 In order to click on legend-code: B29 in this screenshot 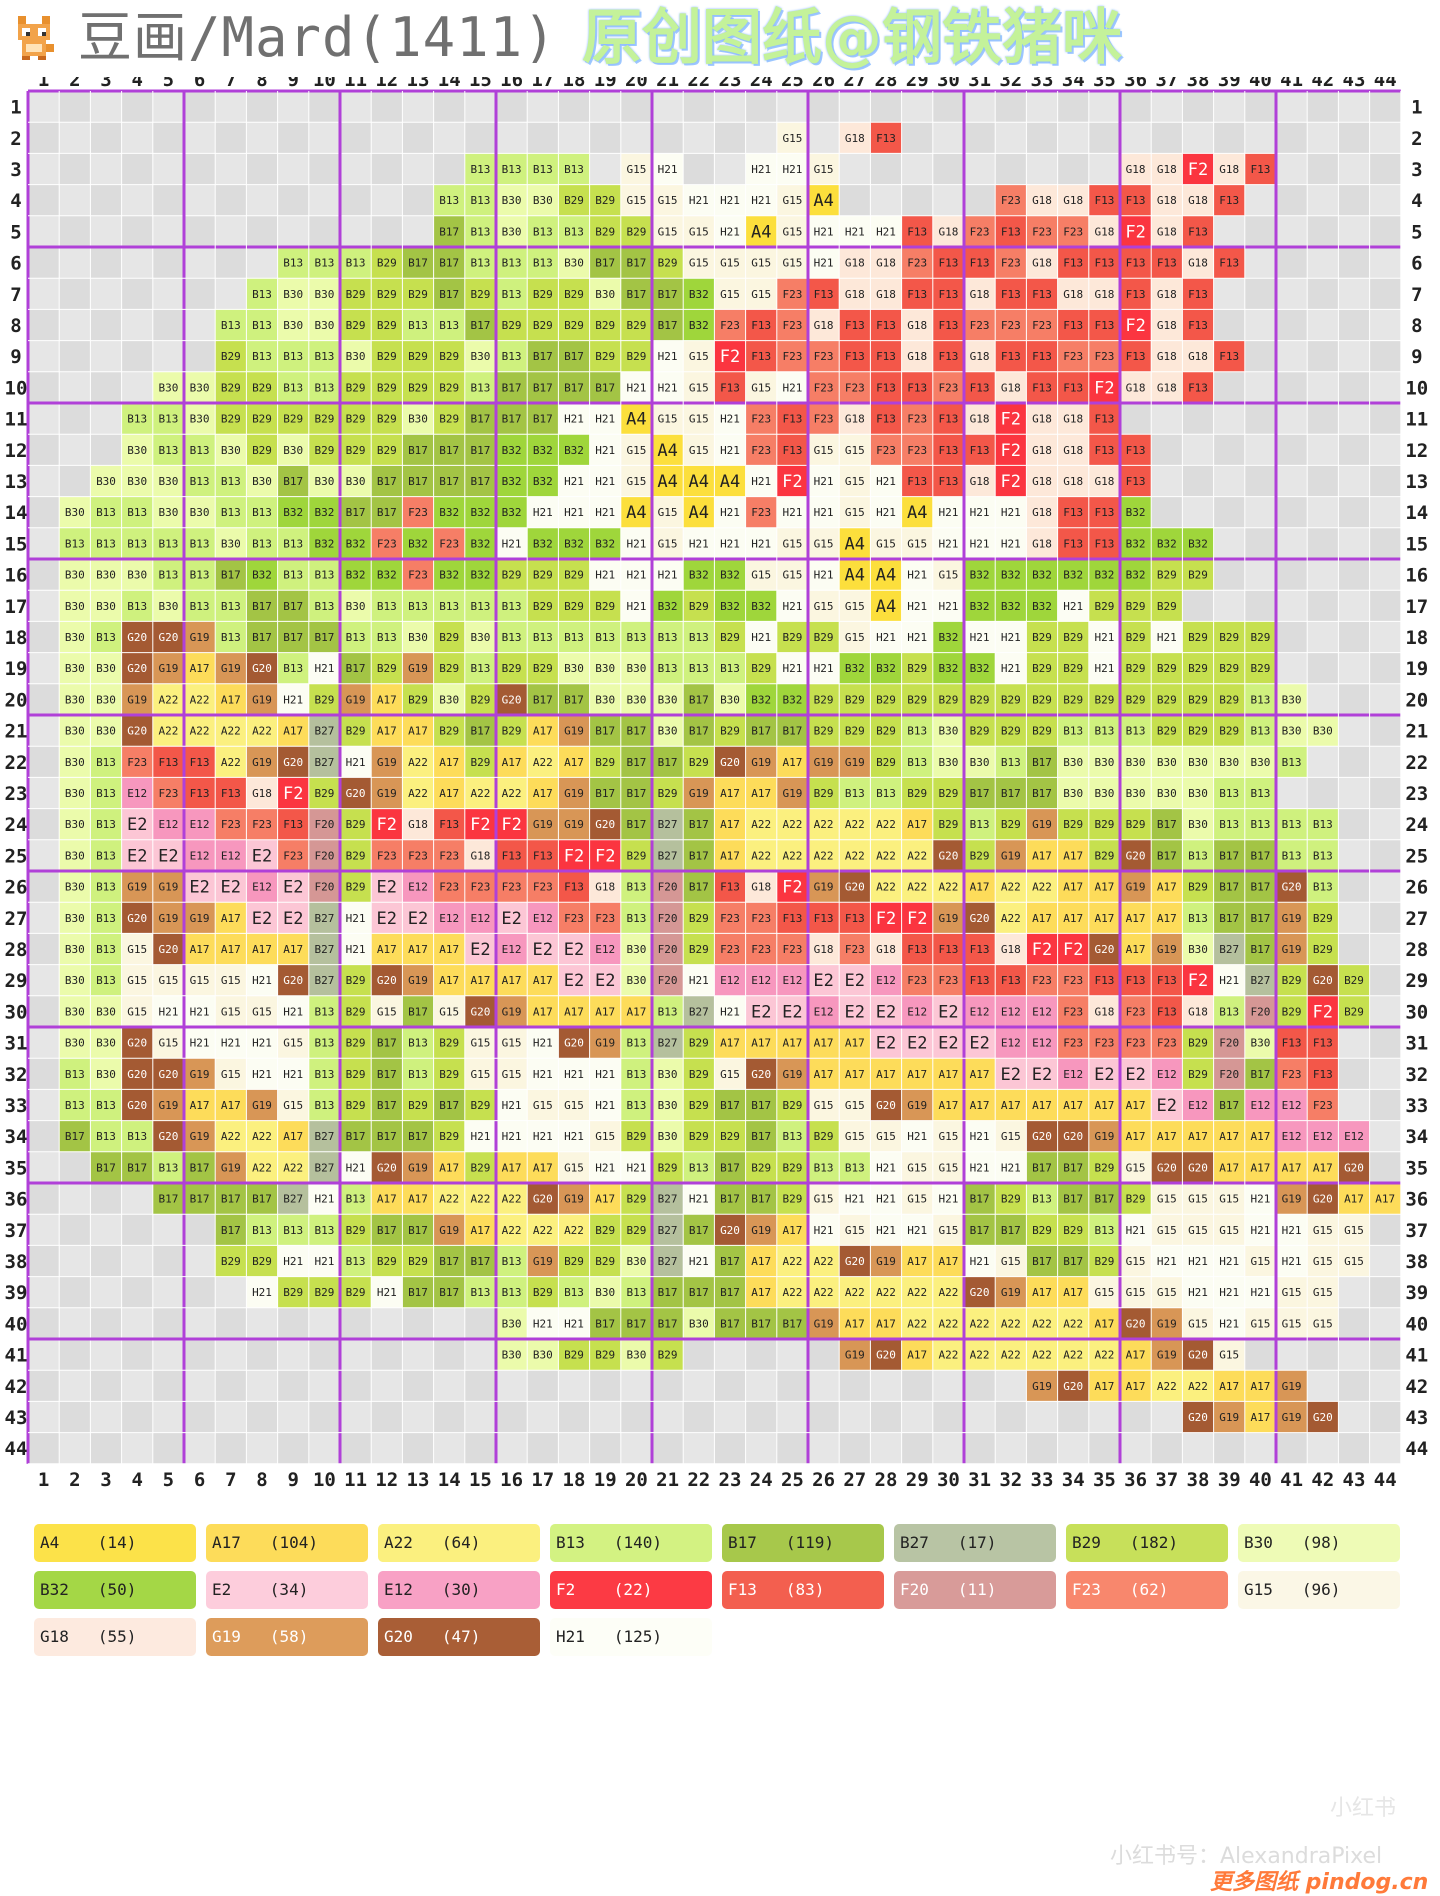, I will do `click(1086, 1542)`.